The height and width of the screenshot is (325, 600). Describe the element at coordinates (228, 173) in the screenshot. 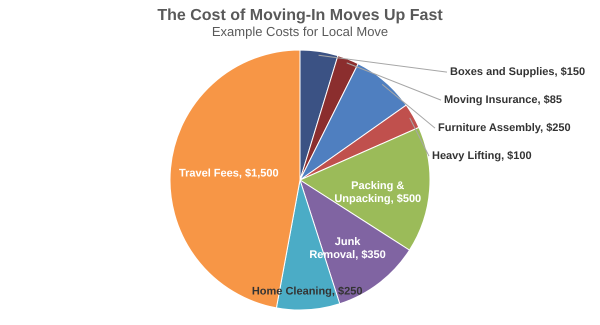

I see `slice-label: Travel Fees, $1,500` at that location.